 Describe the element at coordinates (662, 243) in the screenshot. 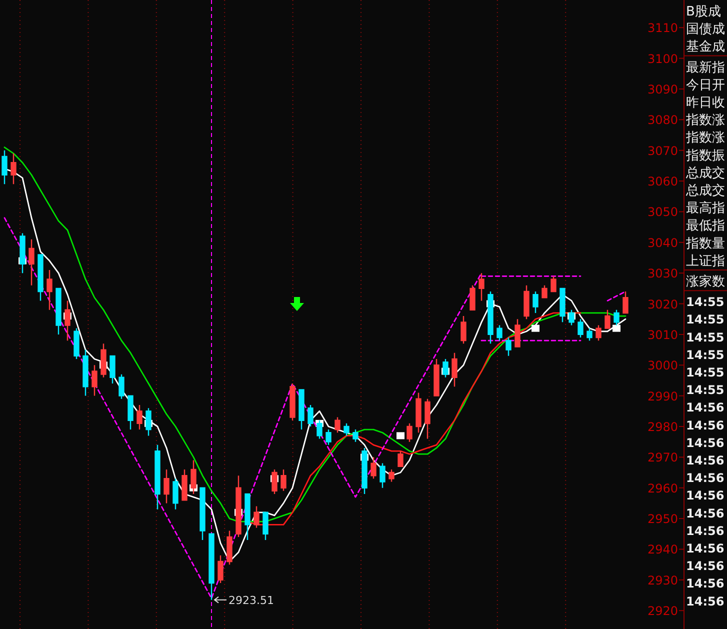

I see `y-tick-label: 3040` at that location.